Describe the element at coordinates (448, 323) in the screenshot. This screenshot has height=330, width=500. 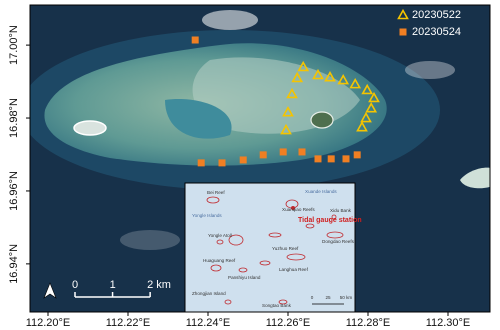
I see `x-tick-label: 112.30°E` at that location.